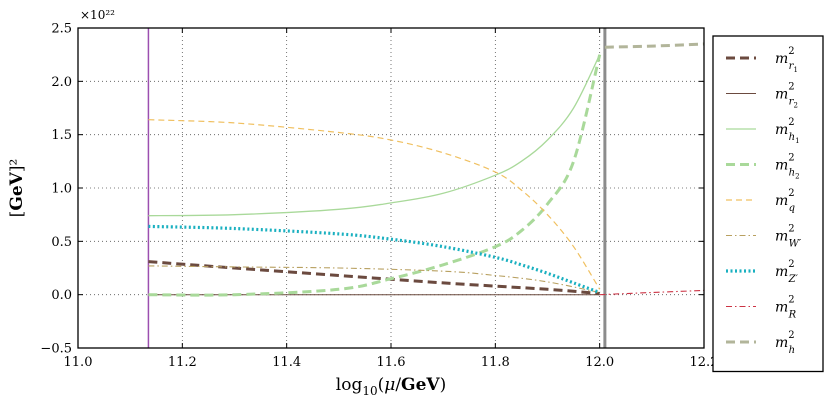 This screenshot has height=408, width=831. What do you see at coordinates (391, 362) in the screenshot?
I see `x-tick-label: 11.6` at bounding box center [391, 362].